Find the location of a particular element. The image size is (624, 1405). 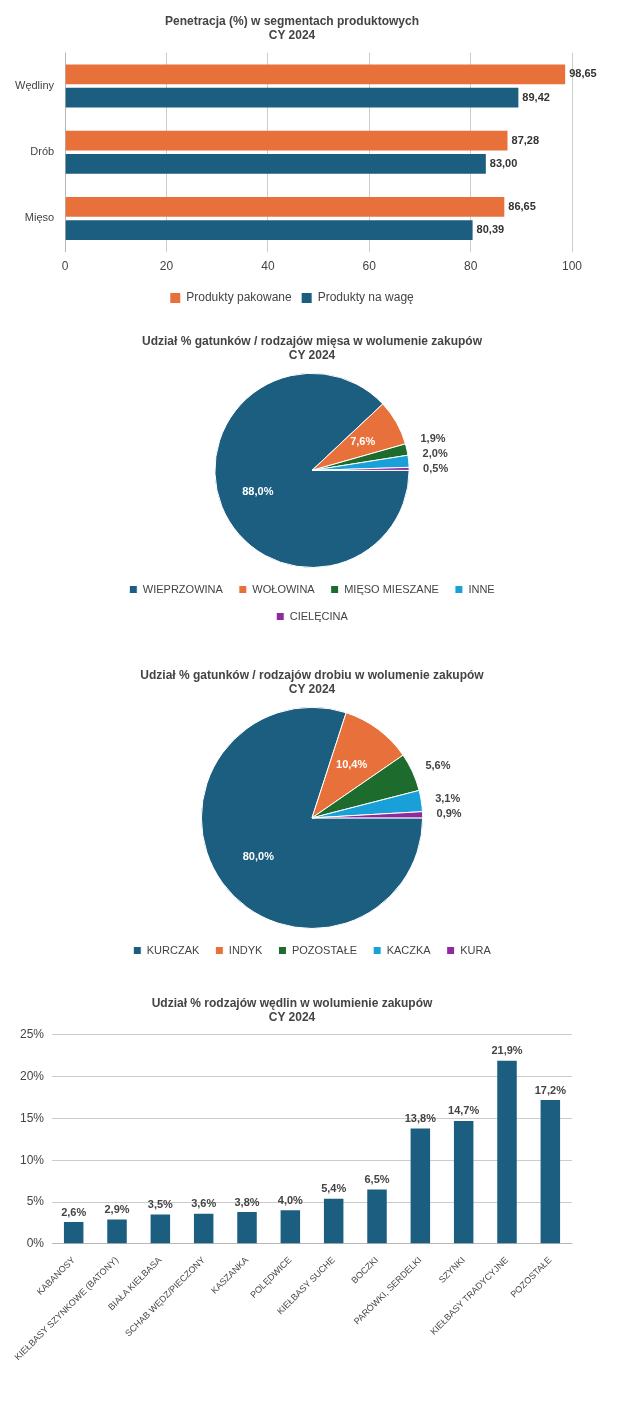

legend-label: KURCZAK is located at coordinates (173, 949).